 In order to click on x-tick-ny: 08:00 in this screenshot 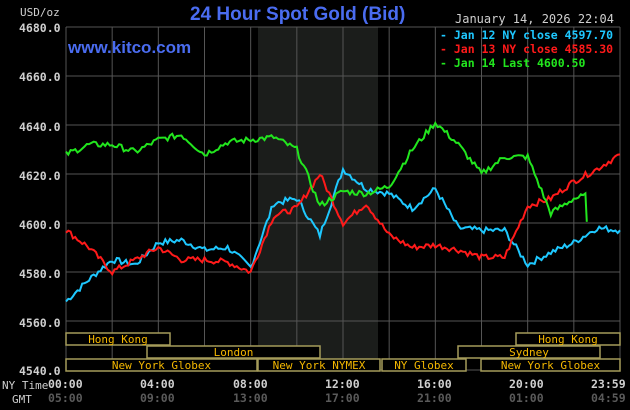, I will do `click(250, 384)`.